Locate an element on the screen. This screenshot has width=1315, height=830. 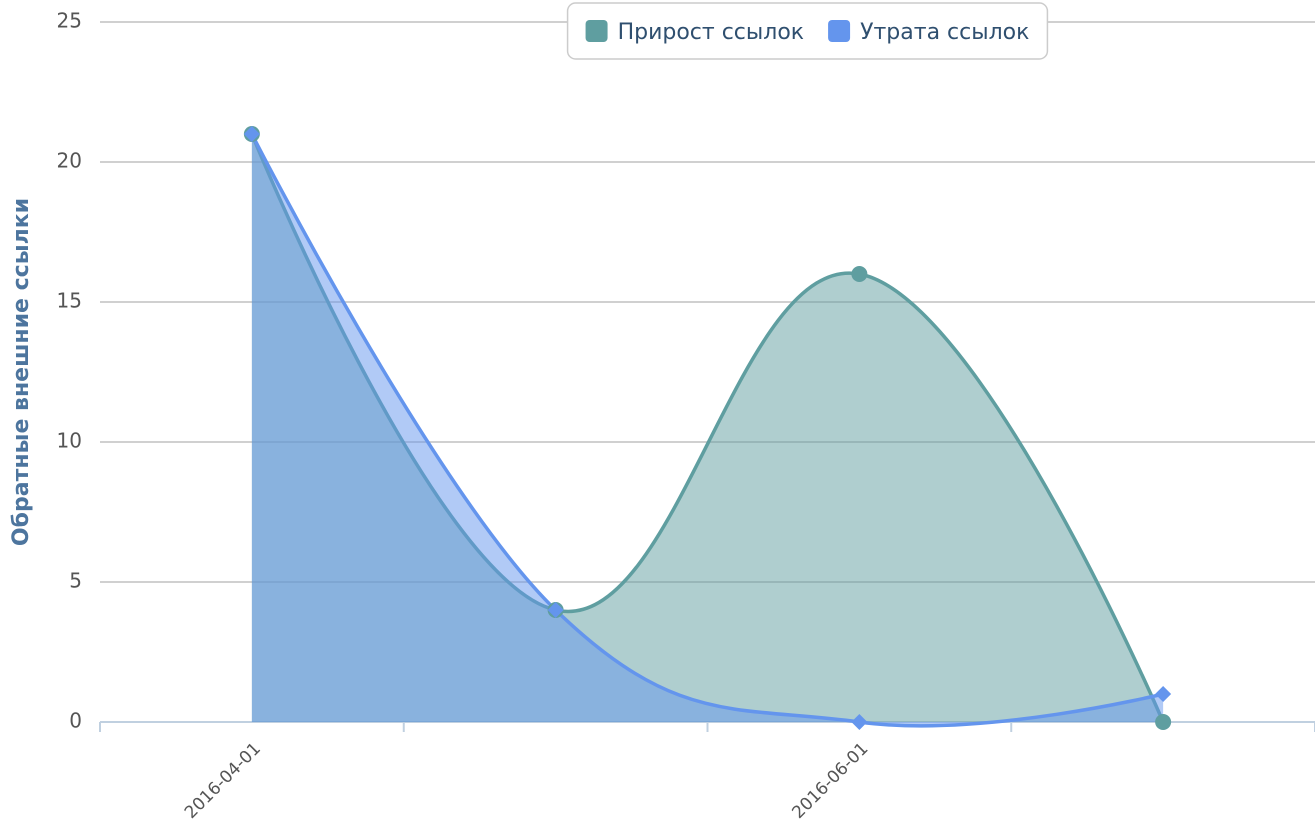
x-tick-label: 2016-06-01 is located at coordinates (830, 781).